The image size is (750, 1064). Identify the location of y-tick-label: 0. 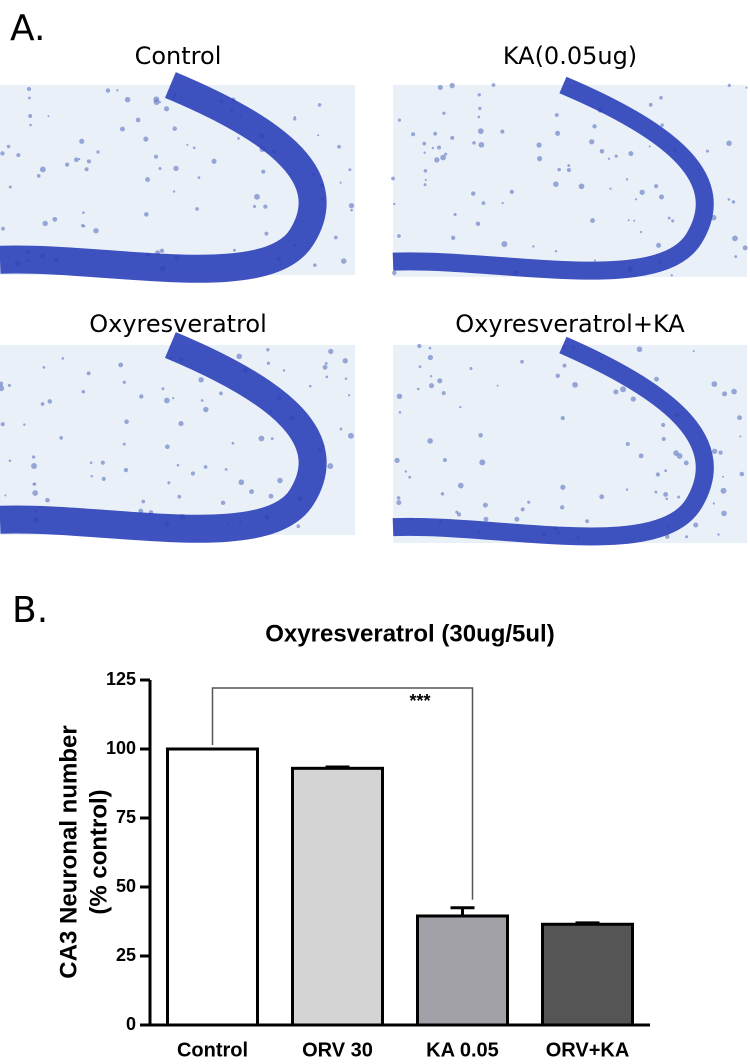
(131, 1024).